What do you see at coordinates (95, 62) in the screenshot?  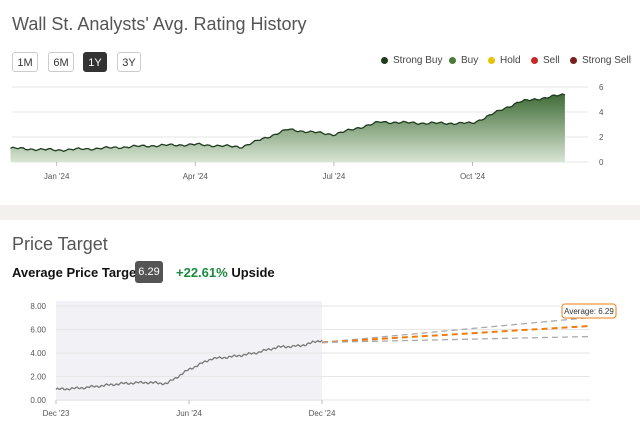 I see `range-1y-button: 1Y` at bounding box center [95, 62].